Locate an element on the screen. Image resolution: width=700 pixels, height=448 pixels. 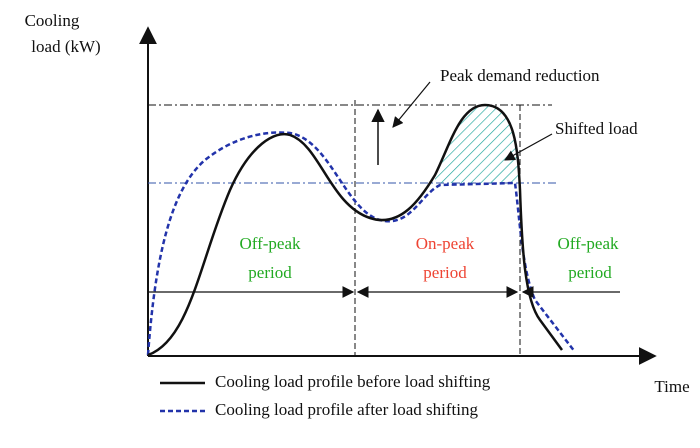
period-label: On-peak is located at coordinates (445, 243).